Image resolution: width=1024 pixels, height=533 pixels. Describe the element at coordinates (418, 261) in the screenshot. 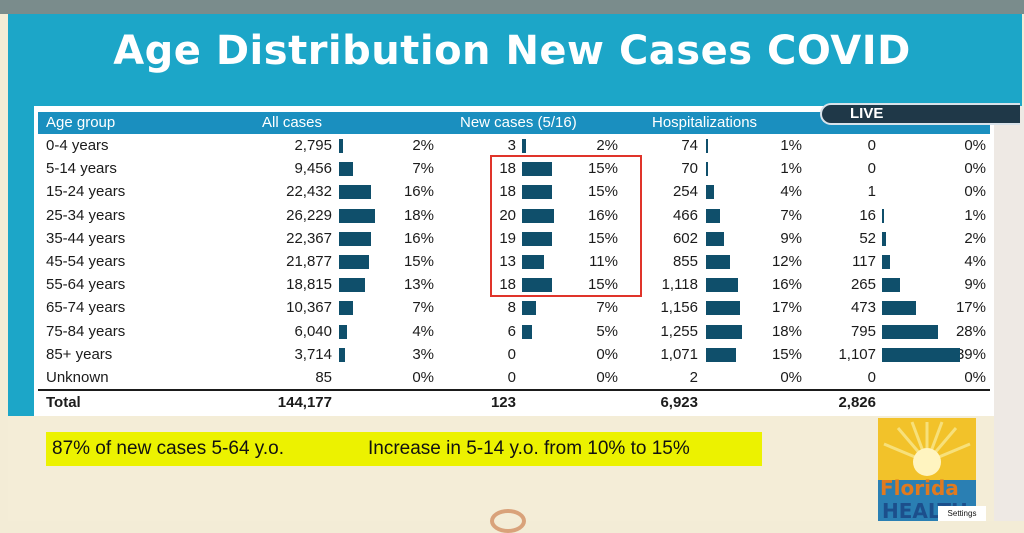

I see `cell-all-pct: 15%` at that location.